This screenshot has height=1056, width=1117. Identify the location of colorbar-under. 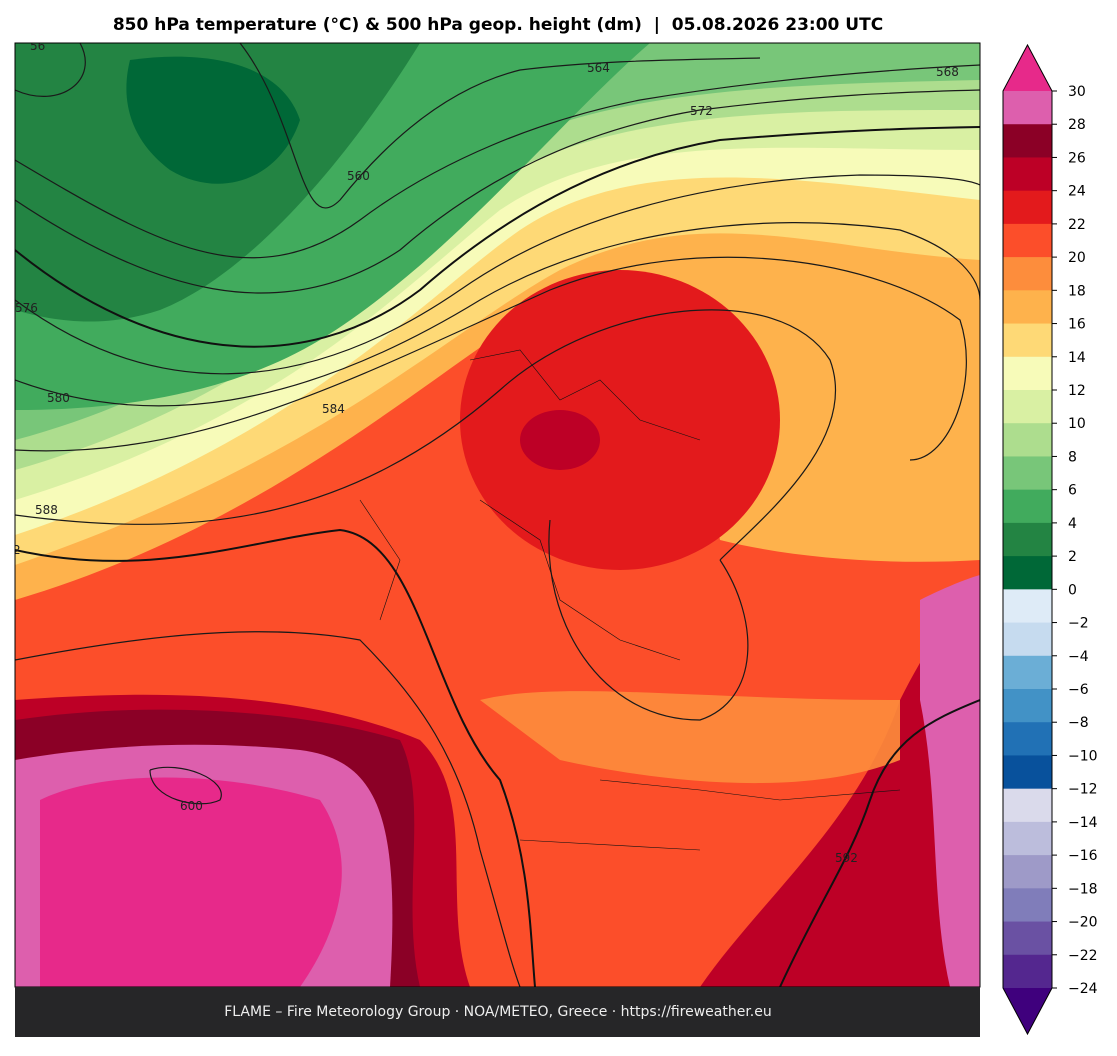
(1027, 1011).